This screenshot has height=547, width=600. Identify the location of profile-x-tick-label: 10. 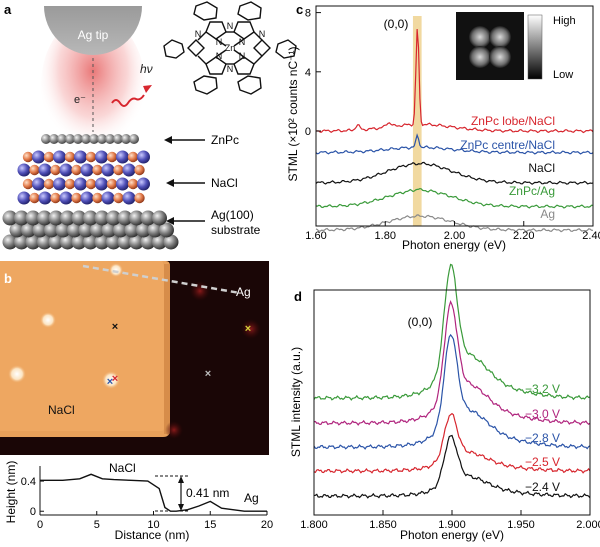
(153, 525).